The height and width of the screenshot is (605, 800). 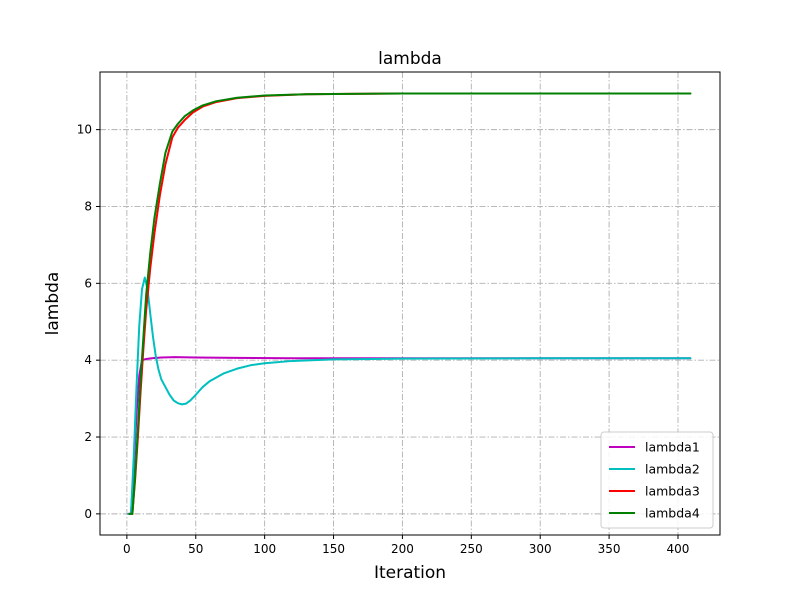 What do you see at coordinates (88, 206) in the screenshot?
I see `y-tick-label: 8` at bounding box center [88, 206].